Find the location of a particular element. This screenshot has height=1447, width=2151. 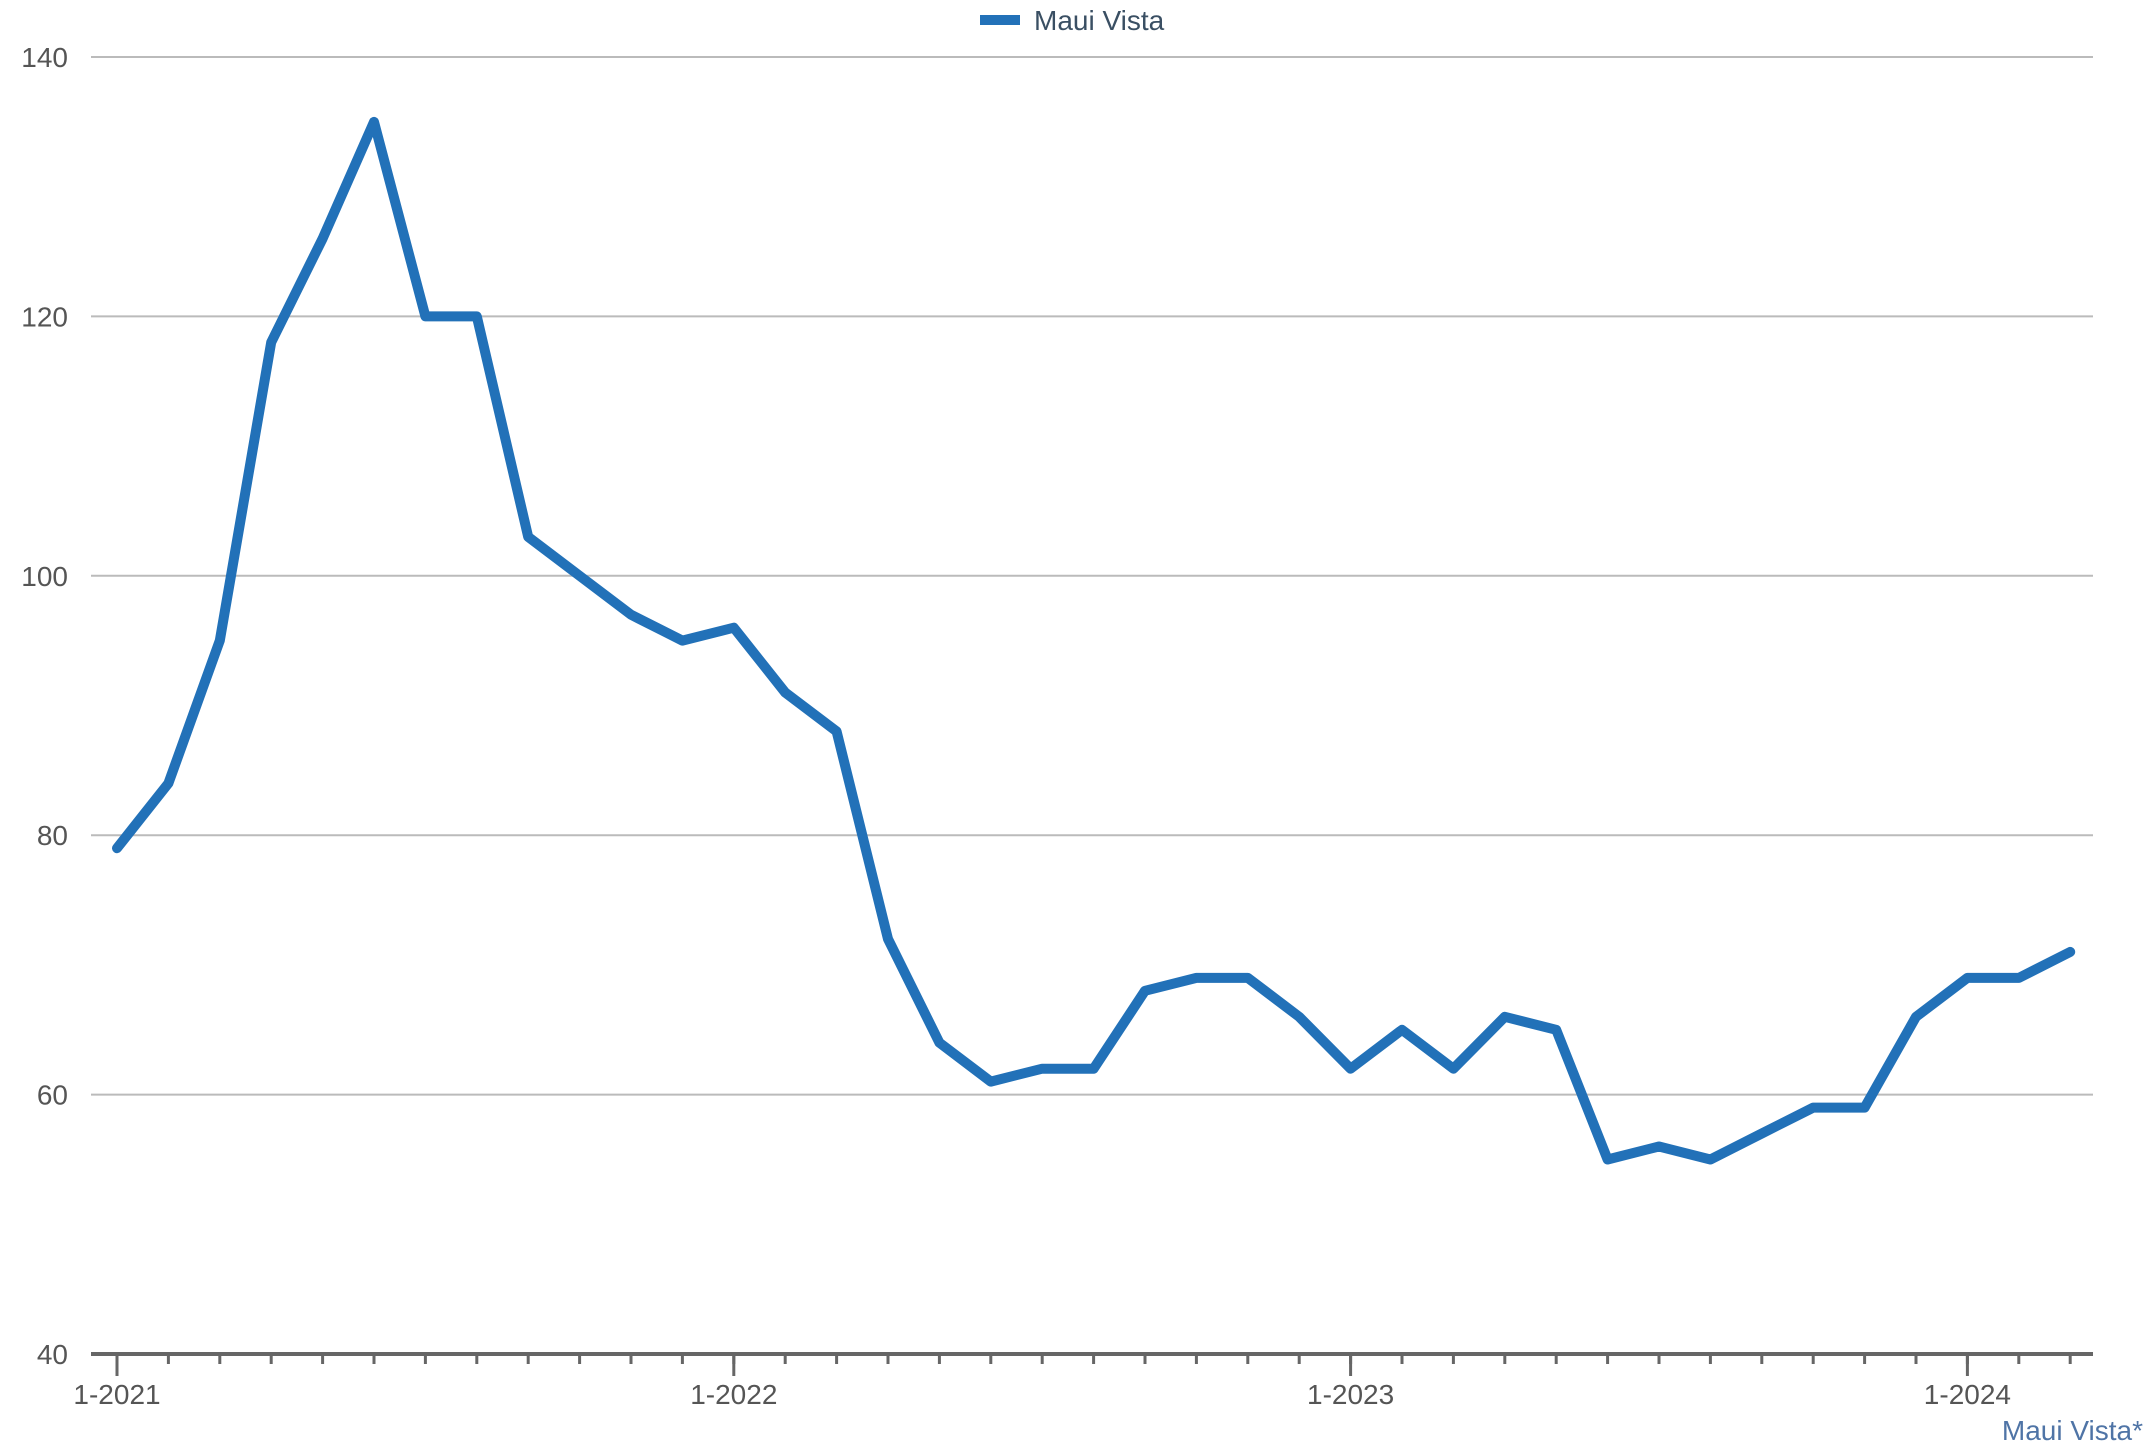

legend: Maui Vista is located at coordinates (1072, 20).